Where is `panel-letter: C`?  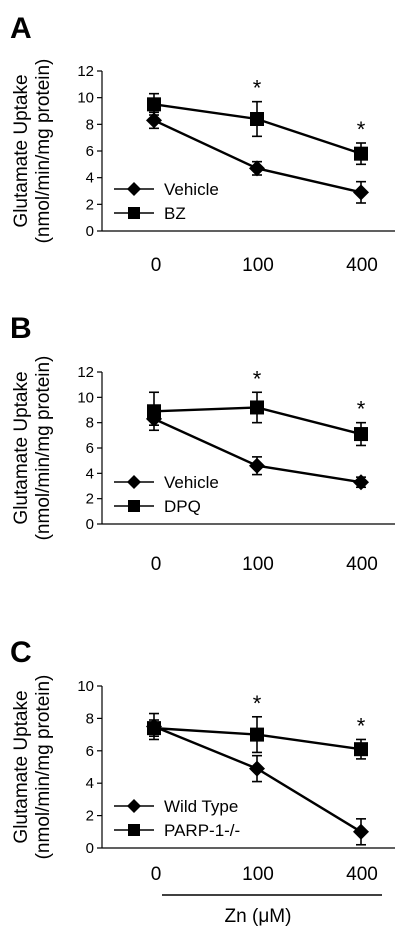
panel-letter: C is located at coordinates (21, 652).